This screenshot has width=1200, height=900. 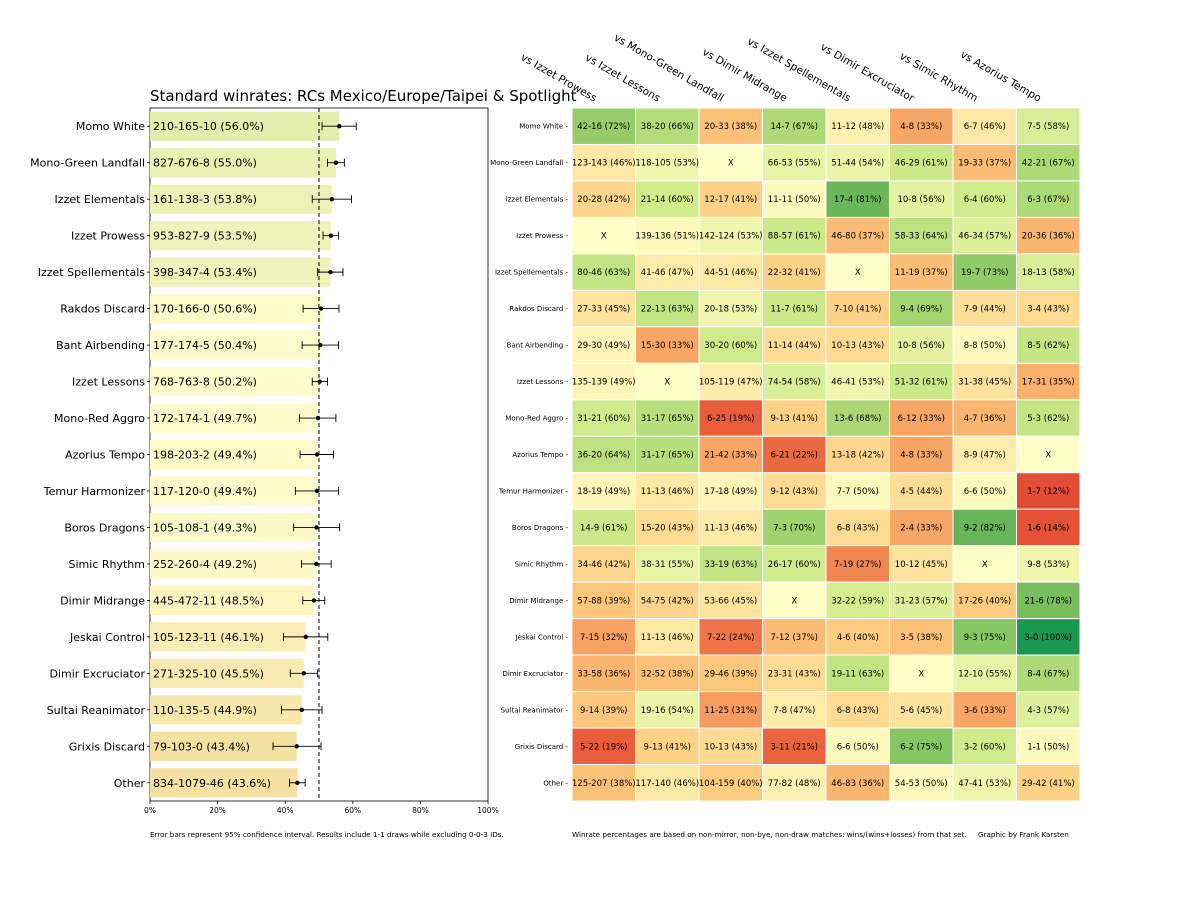 What do you see at coordinates (921, 565) in the screenshot?
I see `heatmap-cell-label: 10-12 (45%)` at bounding box center [921, 565].